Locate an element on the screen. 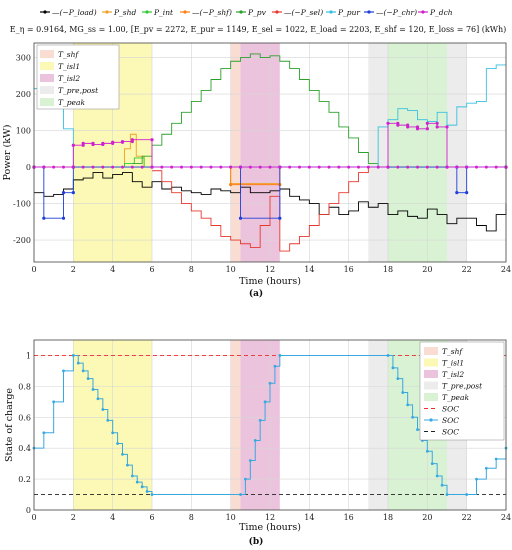 Image resolution: width=512 pixels, height=550 pixels. y-tick-label: 0.2 is located at coordinates (24, 479).